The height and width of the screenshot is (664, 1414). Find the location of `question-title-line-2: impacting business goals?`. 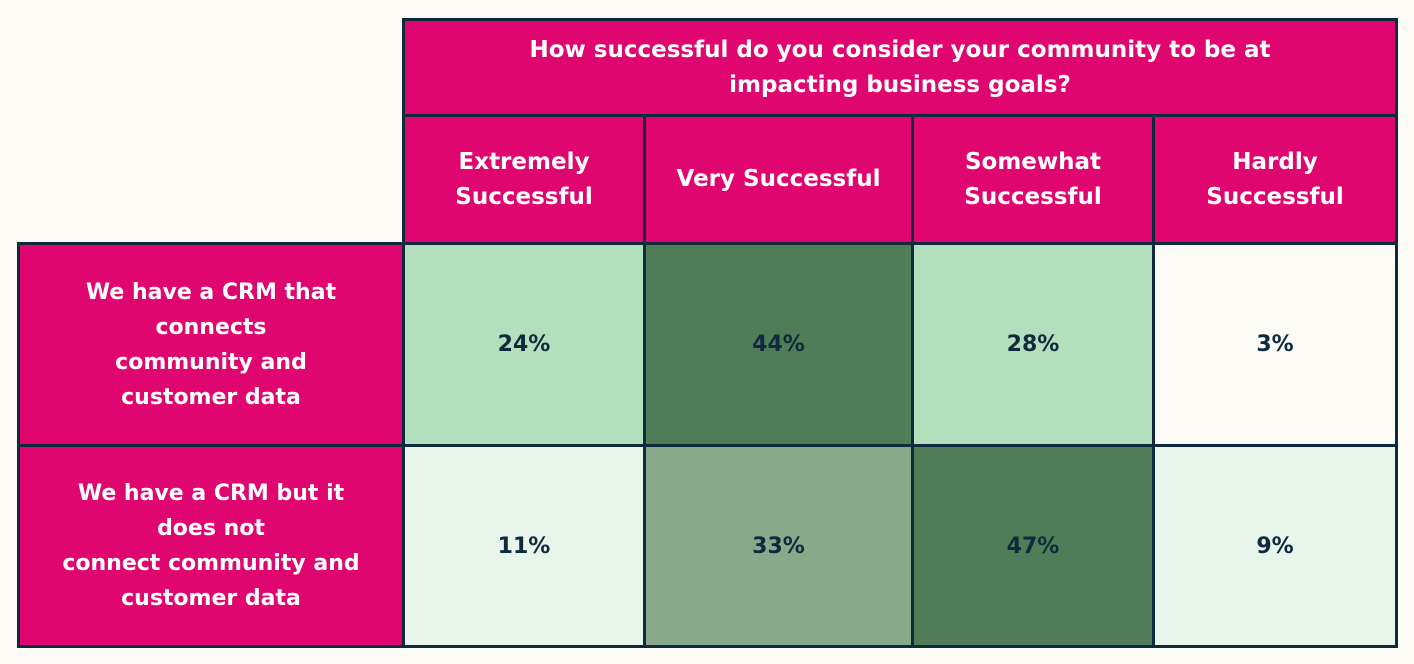

question-title-line-2: impacting business goals? is located at coordinates (900, 84).